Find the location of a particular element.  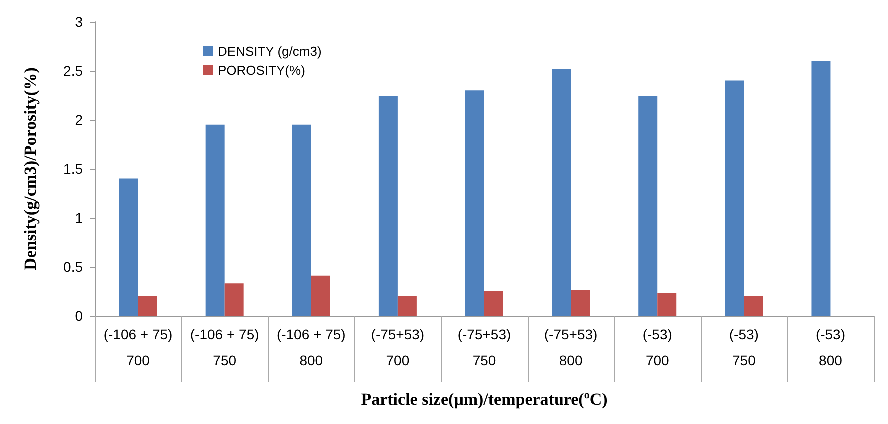

y-tick-label: 3 is located at coordinates (79, 22).